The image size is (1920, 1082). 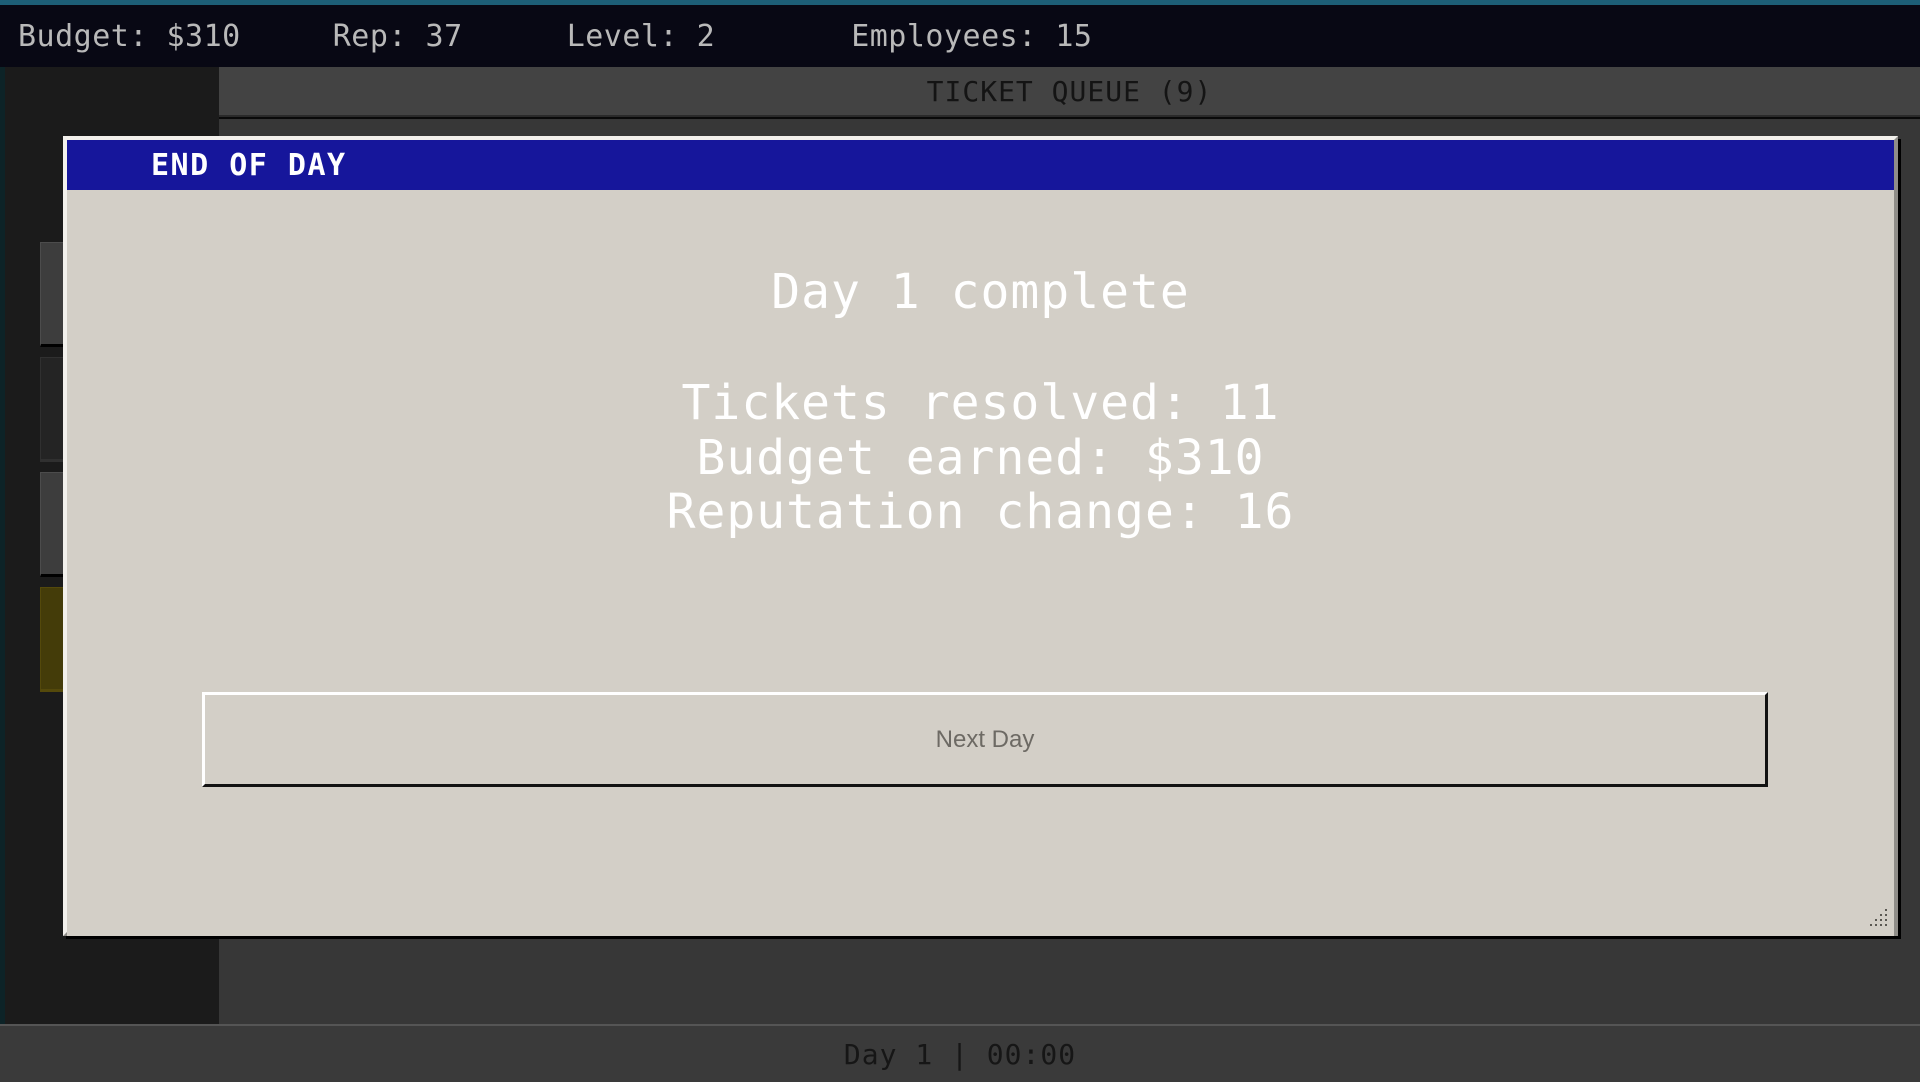 I want to click on top-accent-line, so click(x=960, y=2).